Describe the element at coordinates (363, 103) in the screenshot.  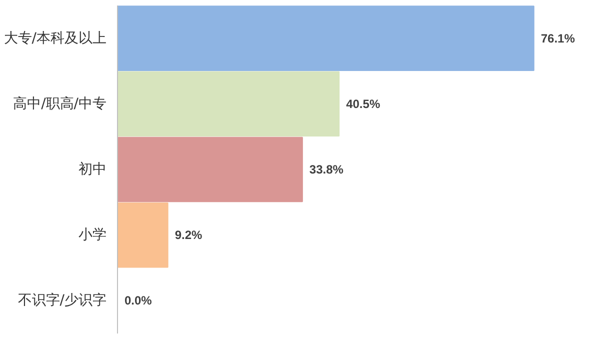
I see `data-label: 40.5%` at that location.